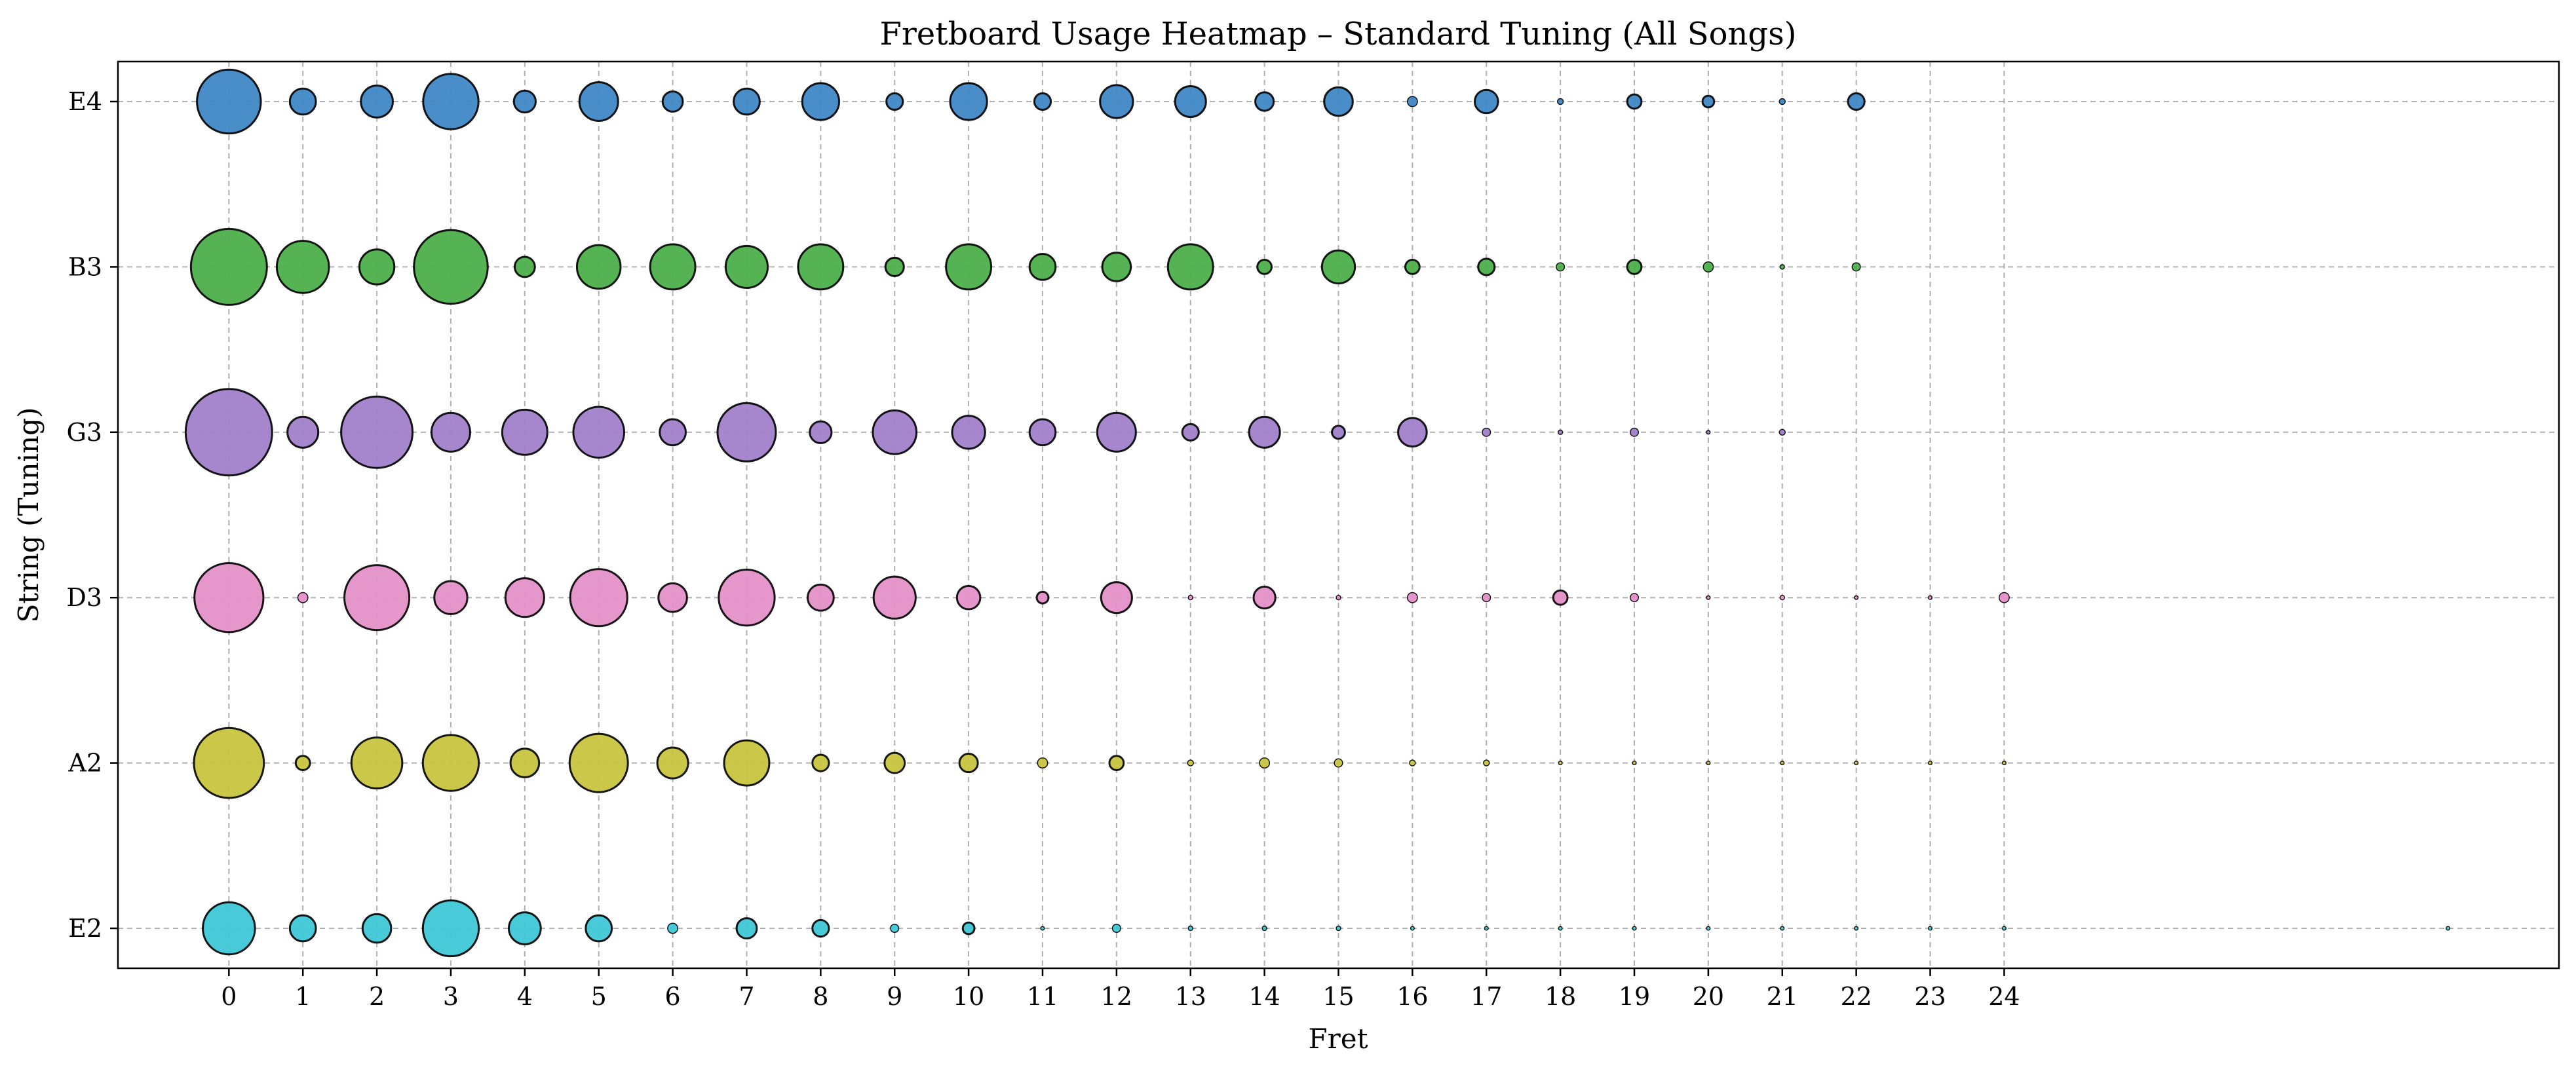 This screenshot has height=1079, width=2576. I want to click on x-tick-label: 9, so click(894, 996).